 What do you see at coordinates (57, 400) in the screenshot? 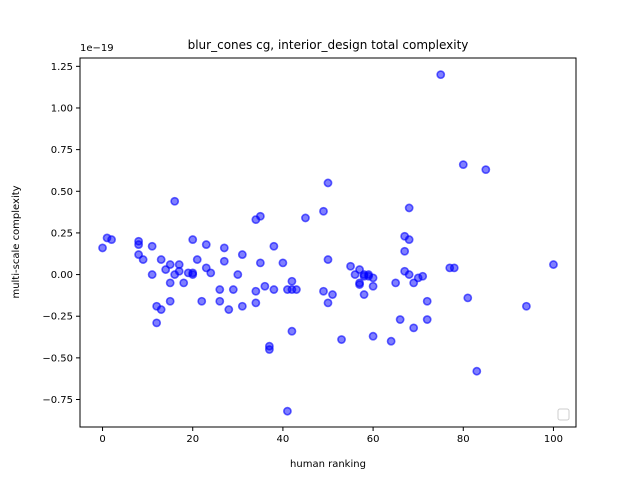
I see `y-tick-label: −0.75` at bounding box center [57, 400].